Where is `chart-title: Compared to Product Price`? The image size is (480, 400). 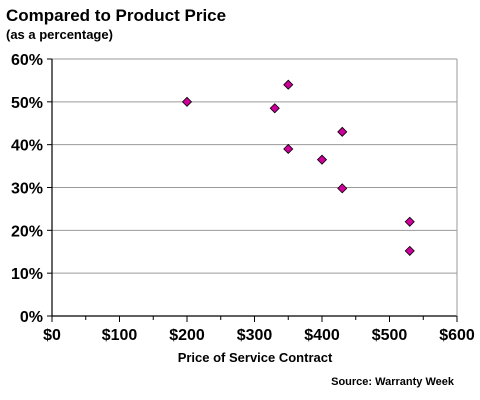
chart-title: Compared to Product Price is located at coordinates (116, 15).